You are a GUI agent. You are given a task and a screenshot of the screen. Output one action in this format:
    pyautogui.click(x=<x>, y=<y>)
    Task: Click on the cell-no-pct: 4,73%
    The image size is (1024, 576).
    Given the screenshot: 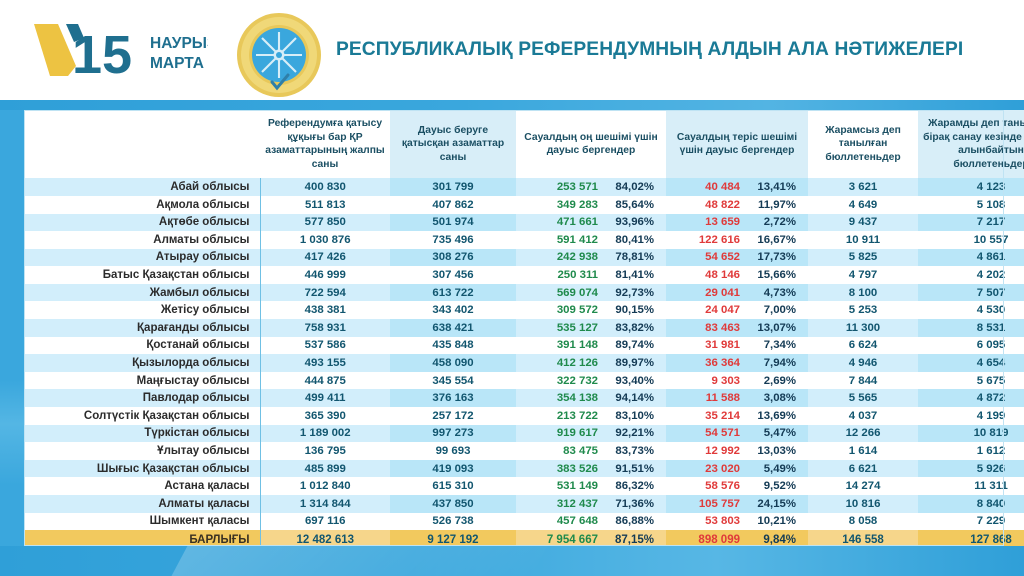 What is the action you would take?
    pyautogui.click(x=775, y=292)
    